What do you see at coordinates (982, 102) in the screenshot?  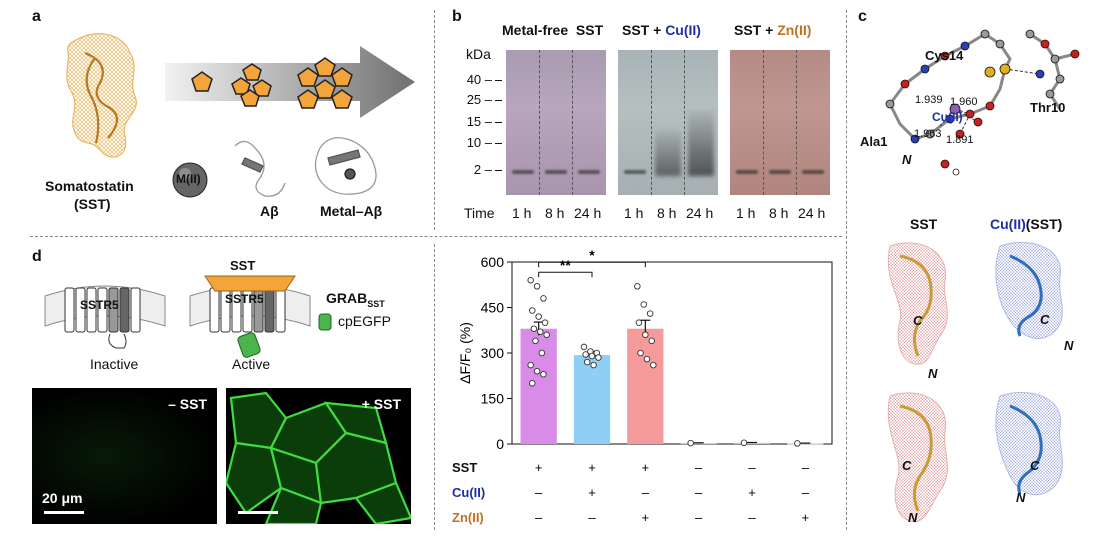 I see `cu-coordination-structure` at bounding box center [982, 102].